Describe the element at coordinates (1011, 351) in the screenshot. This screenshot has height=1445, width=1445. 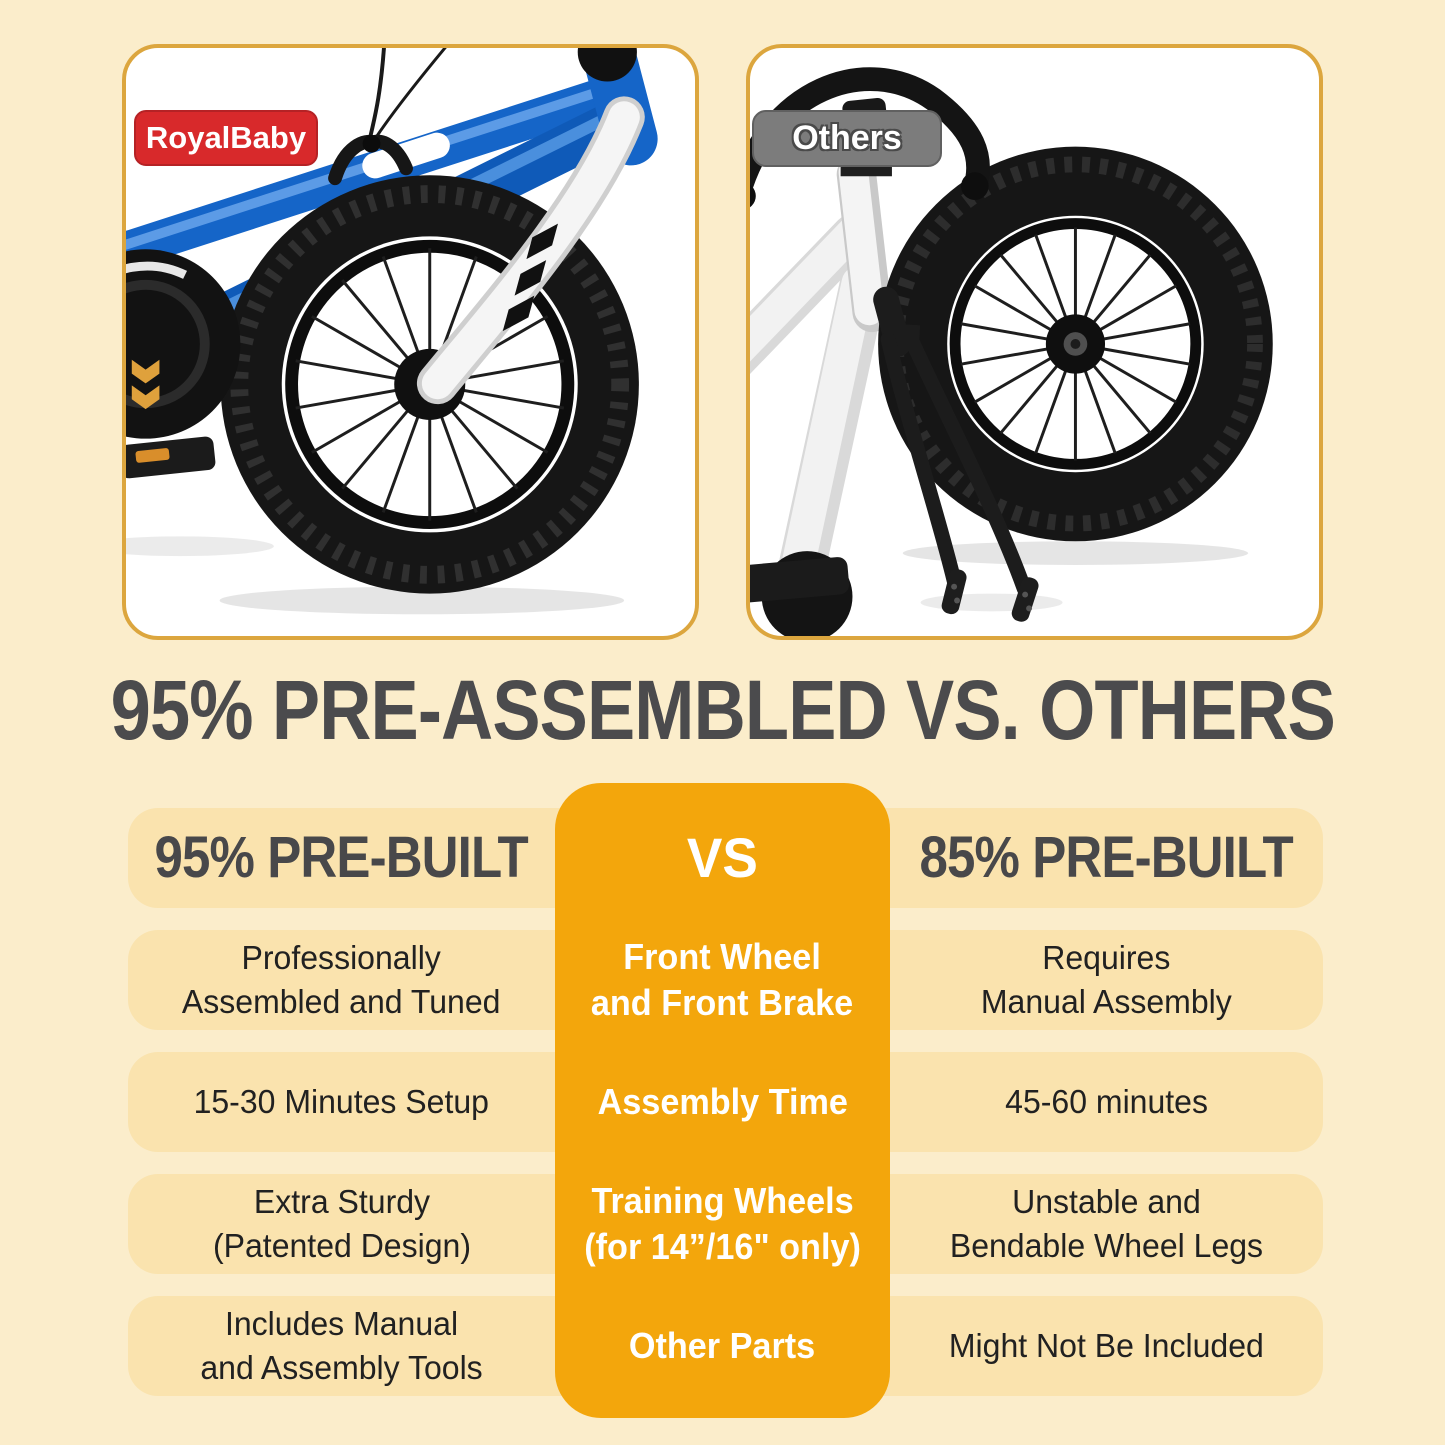
I see `others-bike-photo` at that location.